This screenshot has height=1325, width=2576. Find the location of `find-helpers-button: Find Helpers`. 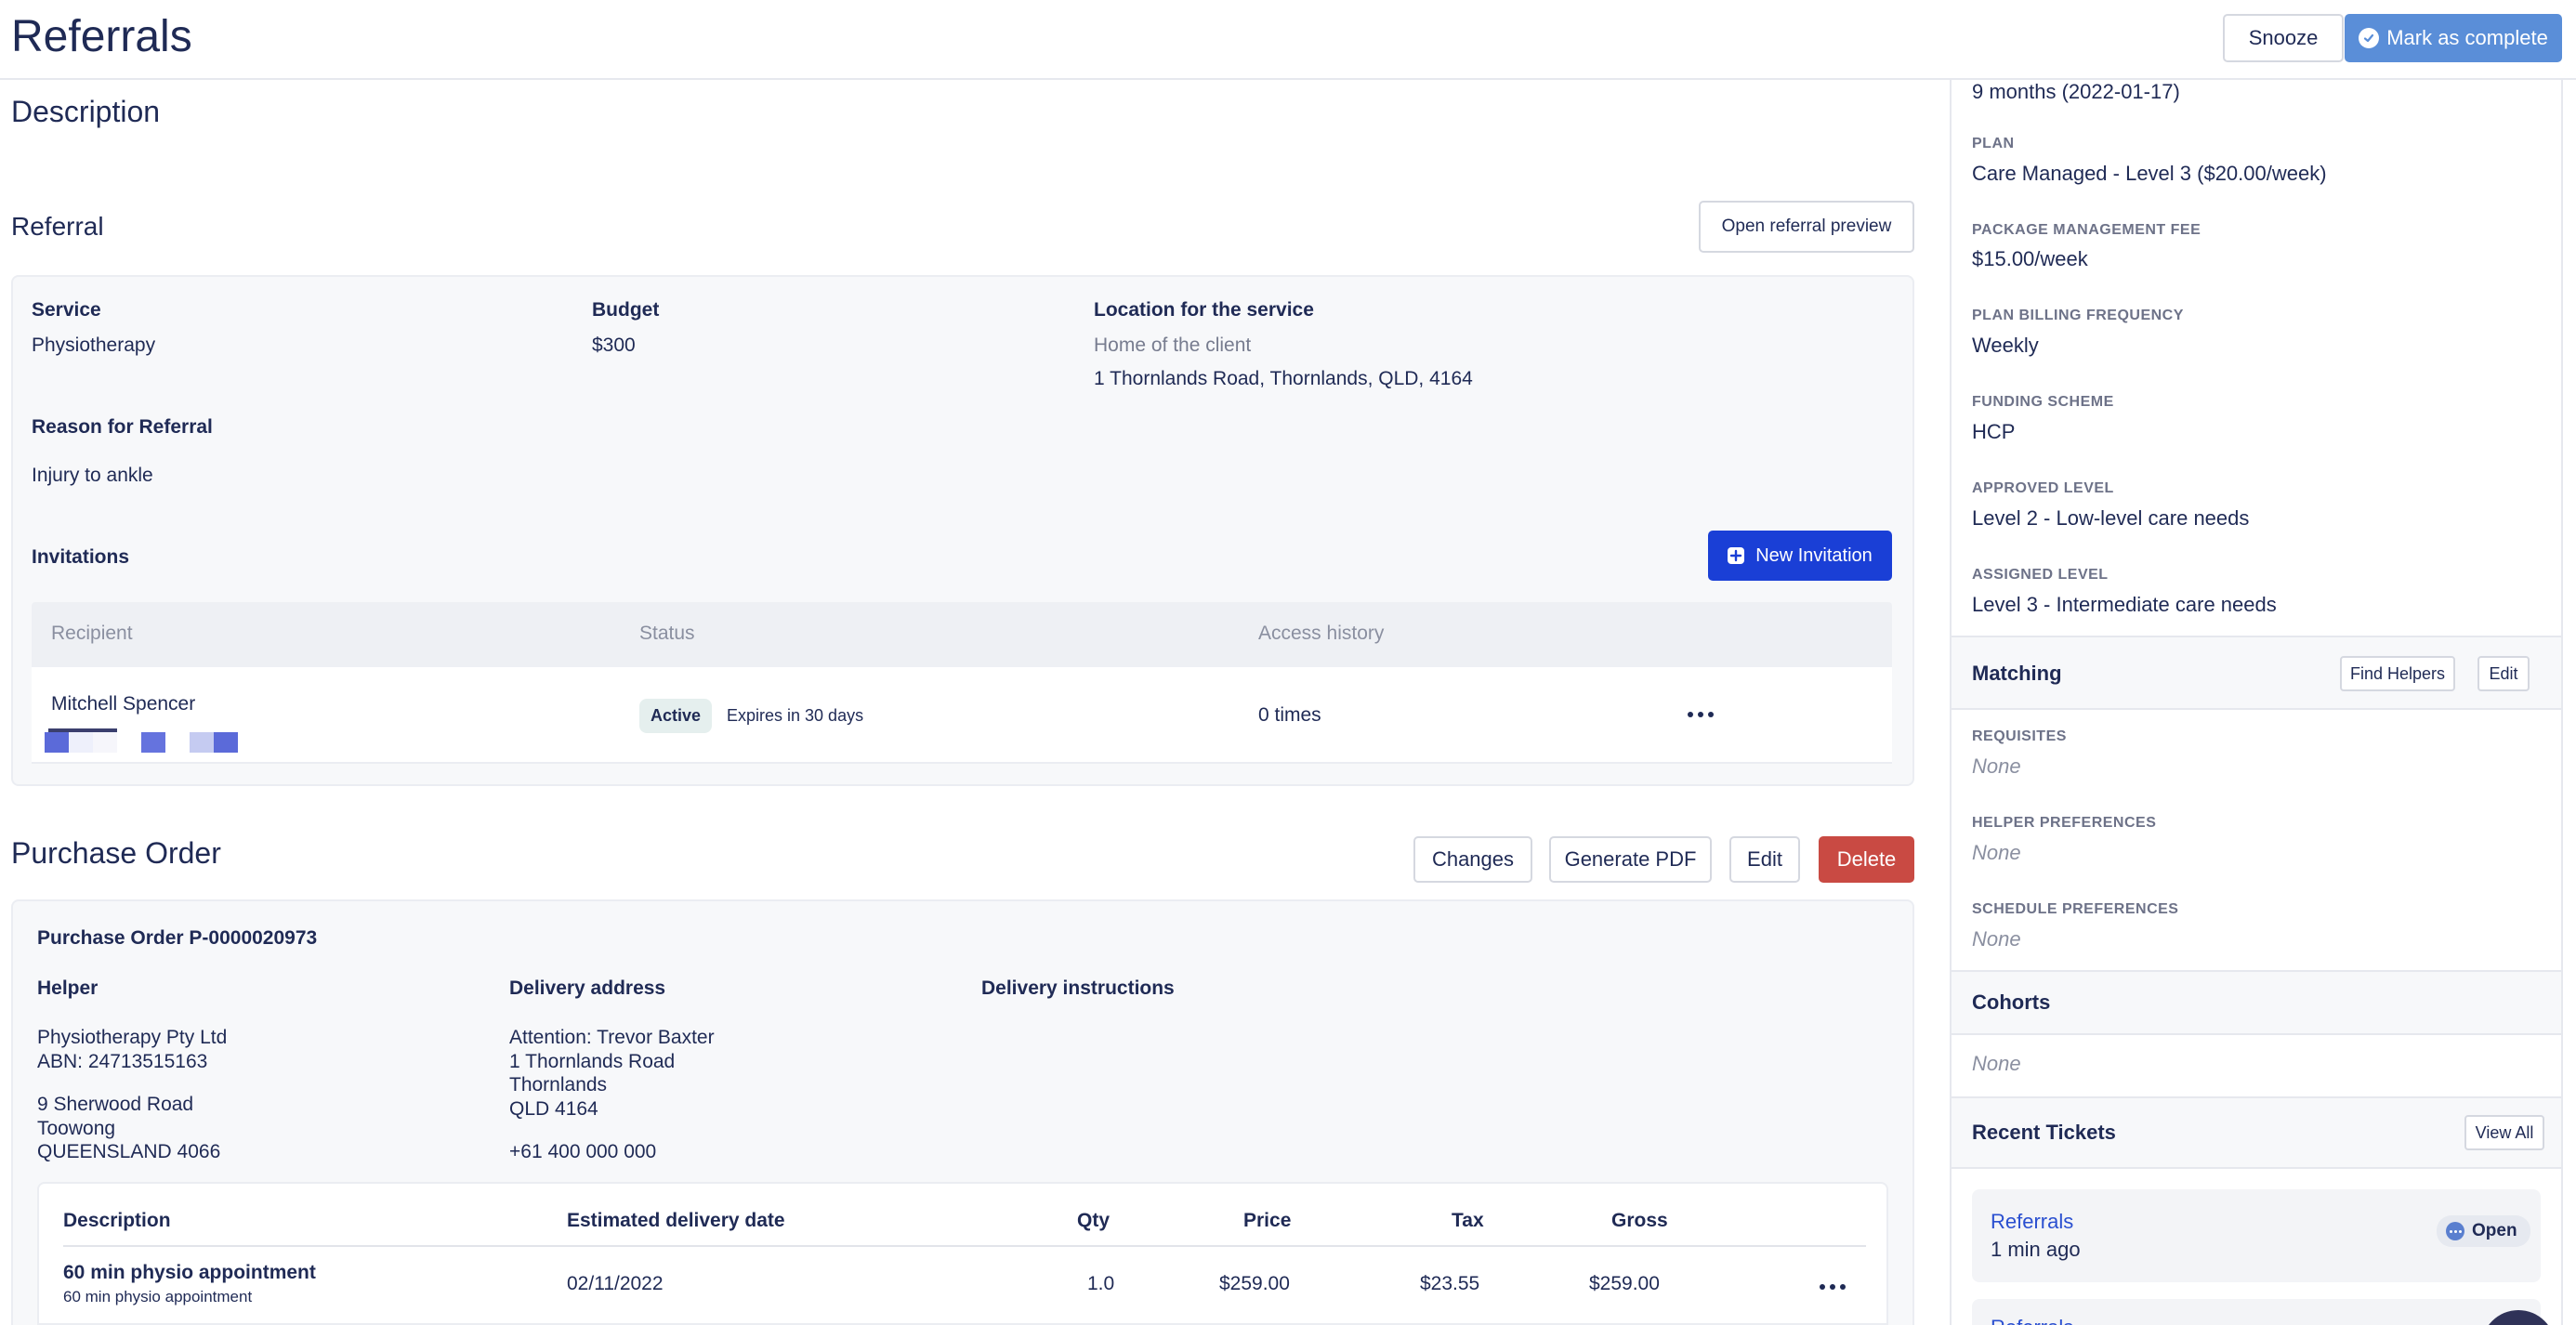

find-helpers-button: Find Helpers is located at coordinates (2397, 673).